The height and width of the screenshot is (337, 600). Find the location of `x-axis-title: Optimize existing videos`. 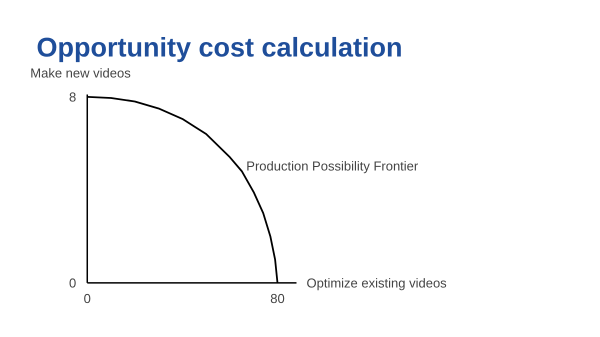

x-axis-title: Optimize existing videos is located at coordinates (377, 282).